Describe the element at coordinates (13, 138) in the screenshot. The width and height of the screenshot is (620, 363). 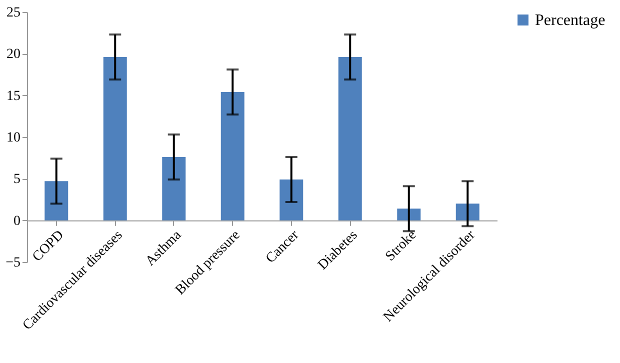
I see `y-tick-label: 10` at that location.